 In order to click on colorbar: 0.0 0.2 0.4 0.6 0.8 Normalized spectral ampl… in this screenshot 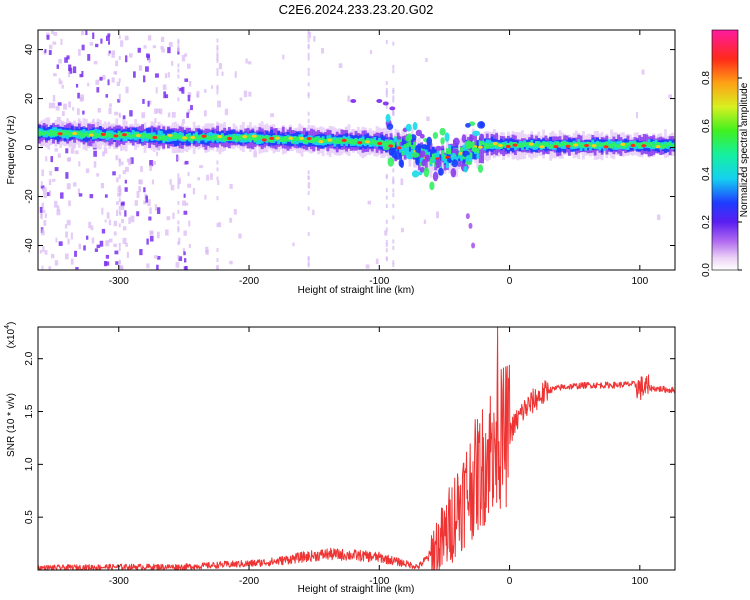, I will do `click(725, 153)`.